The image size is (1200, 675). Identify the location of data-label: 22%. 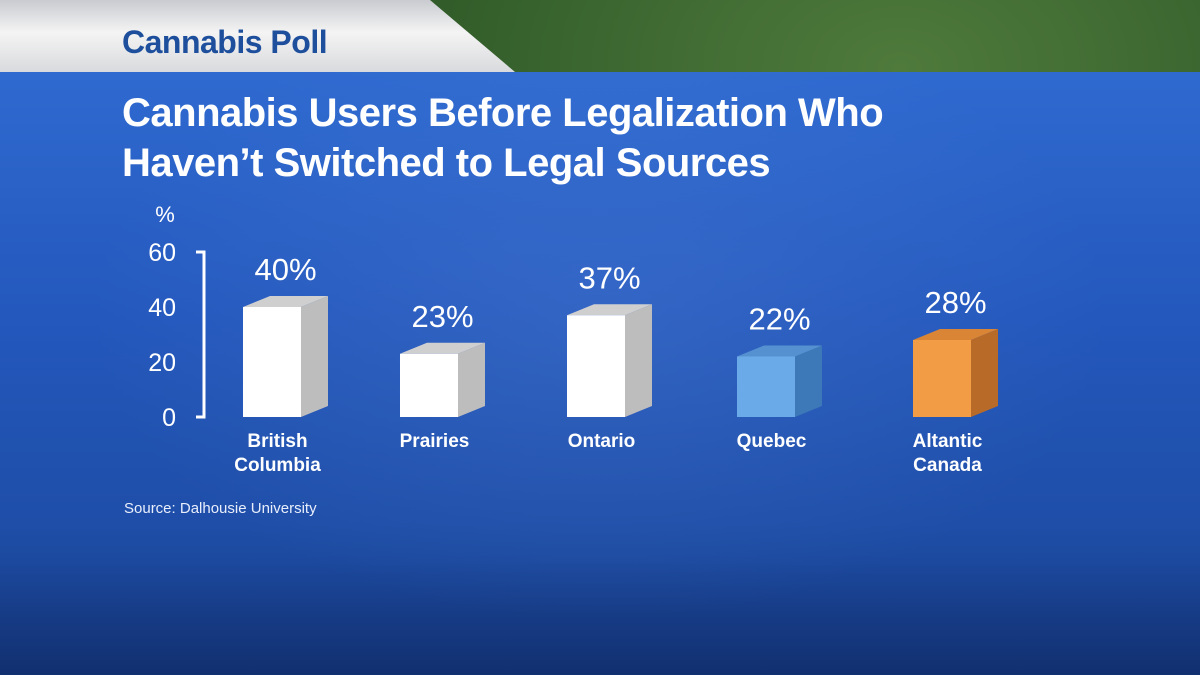
(779, 319).